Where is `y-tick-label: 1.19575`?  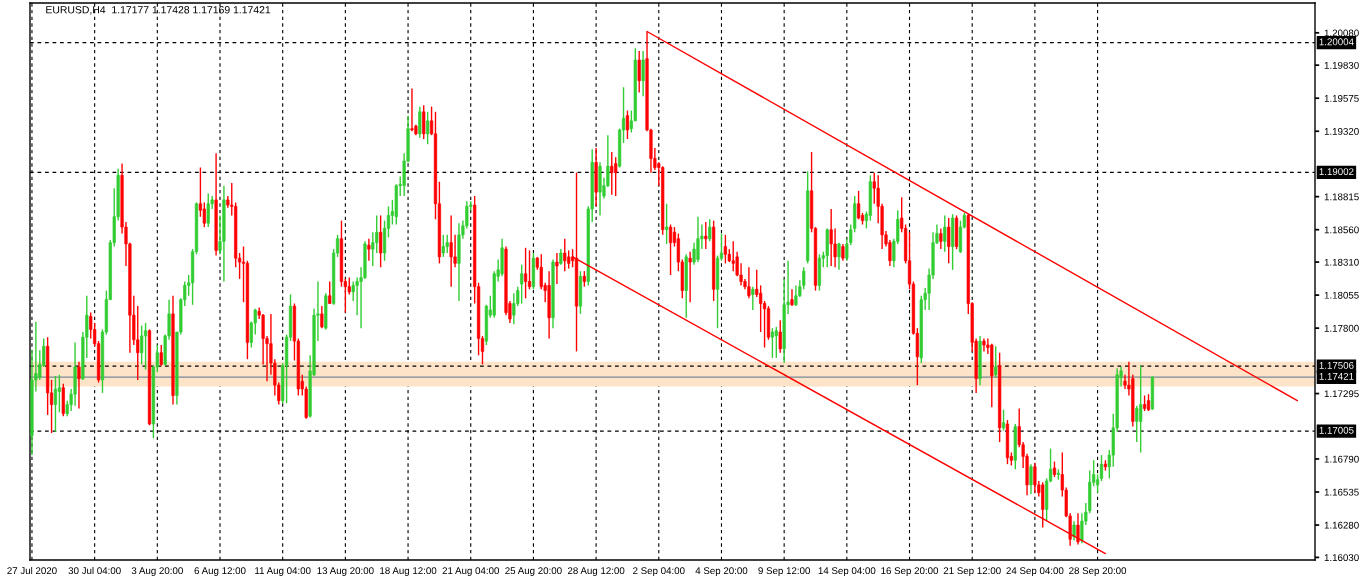 y-tick-label: 1.19575 is located at coordinates (1341, 98).